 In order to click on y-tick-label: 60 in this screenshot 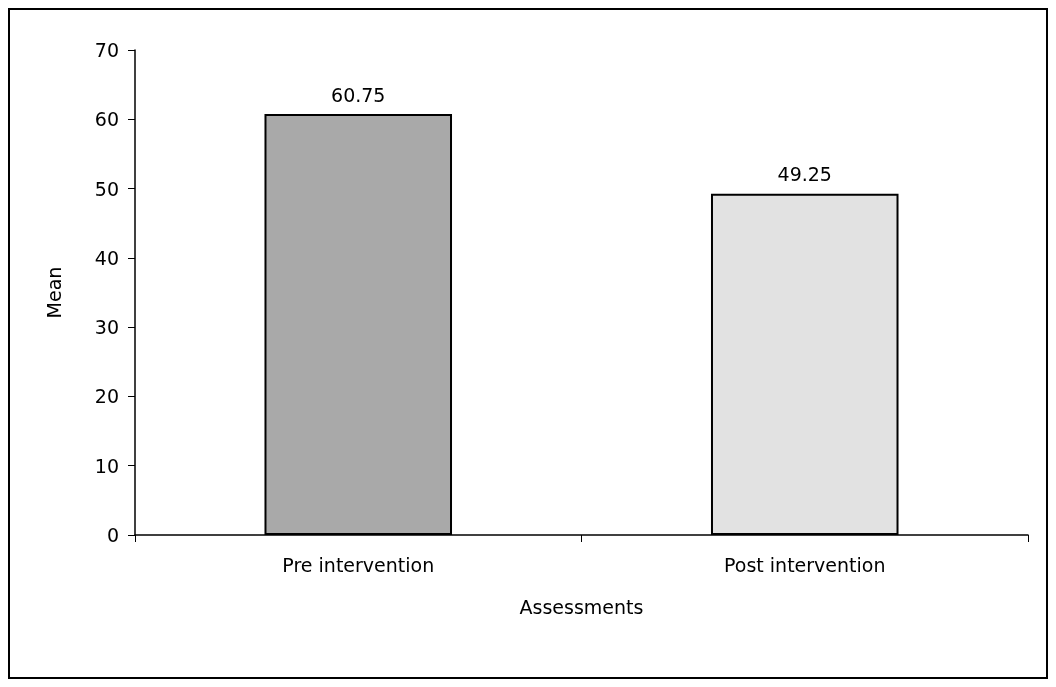, I will do `click(106, 119)`.